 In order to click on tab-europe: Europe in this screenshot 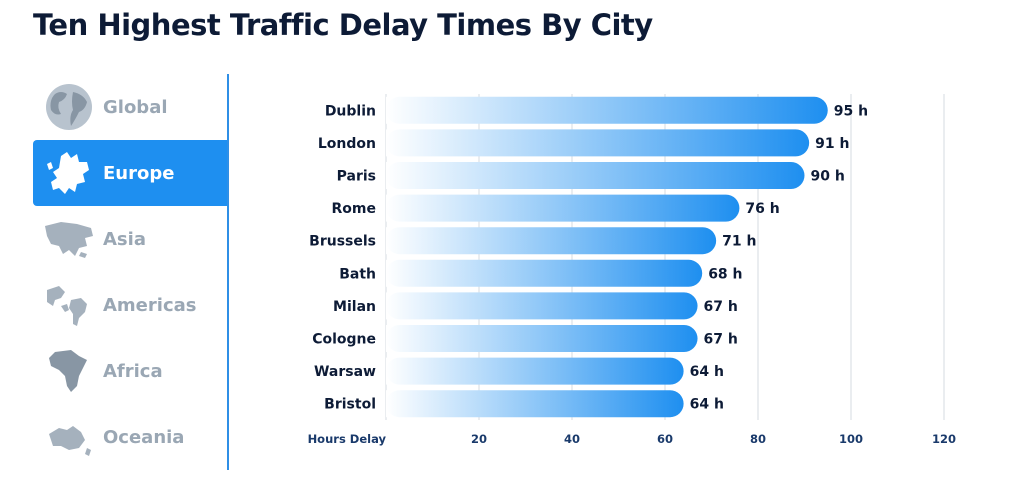, I will do `click(130, 173)`.